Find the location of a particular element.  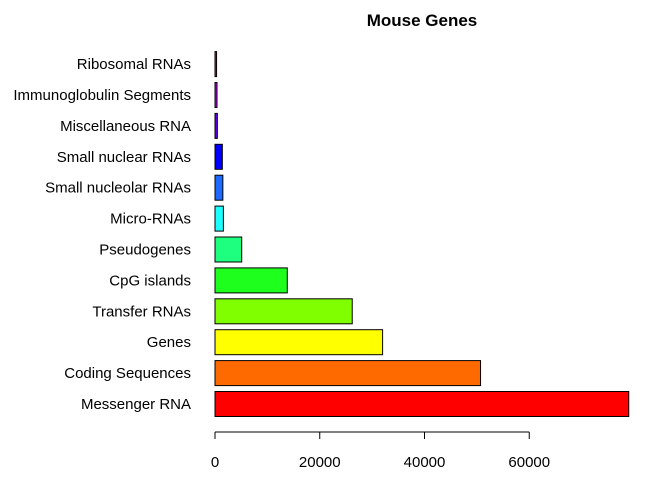

category-label: Ribosomal RNAs is located at coordinates (134, 64).